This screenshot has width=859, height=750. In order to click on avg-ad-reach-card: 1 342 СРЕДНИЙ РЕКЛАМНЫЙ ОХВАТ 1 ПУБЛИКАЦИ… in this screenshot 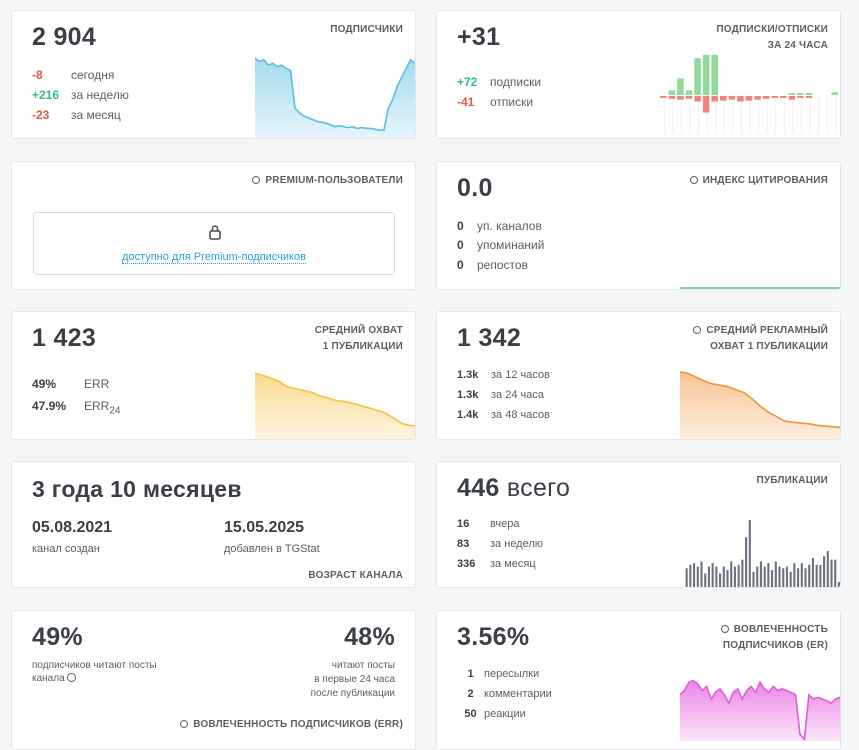, I will do `click(638, 375)`.